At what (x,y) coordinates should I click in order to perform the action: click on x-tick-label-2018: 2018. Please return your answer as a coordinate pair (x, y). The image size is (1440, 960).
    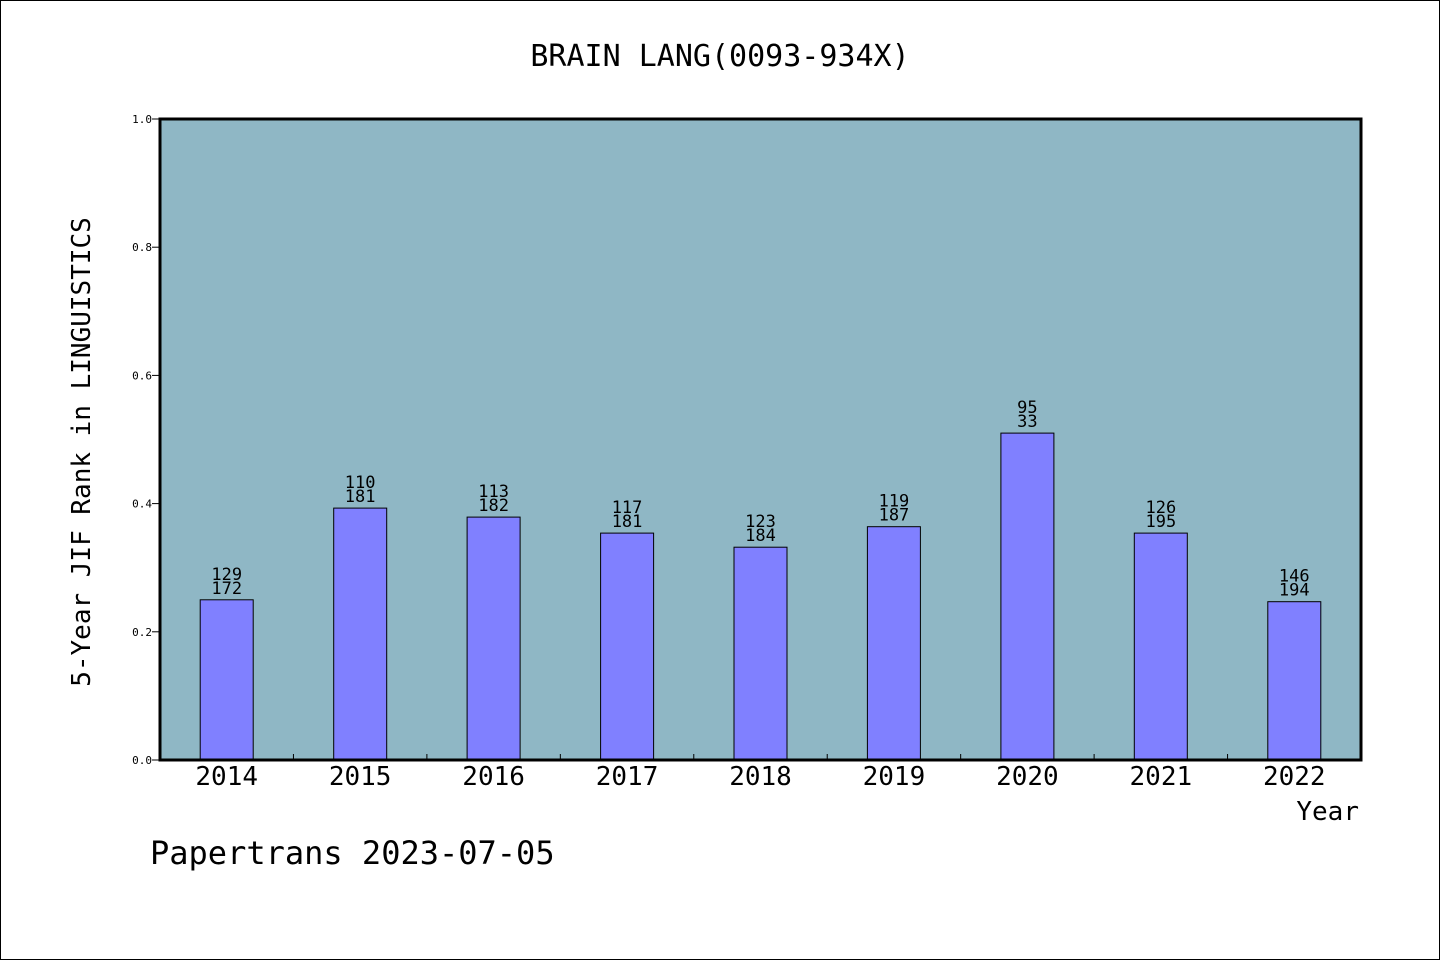
    Looking at the image, I should click on (760, 777).